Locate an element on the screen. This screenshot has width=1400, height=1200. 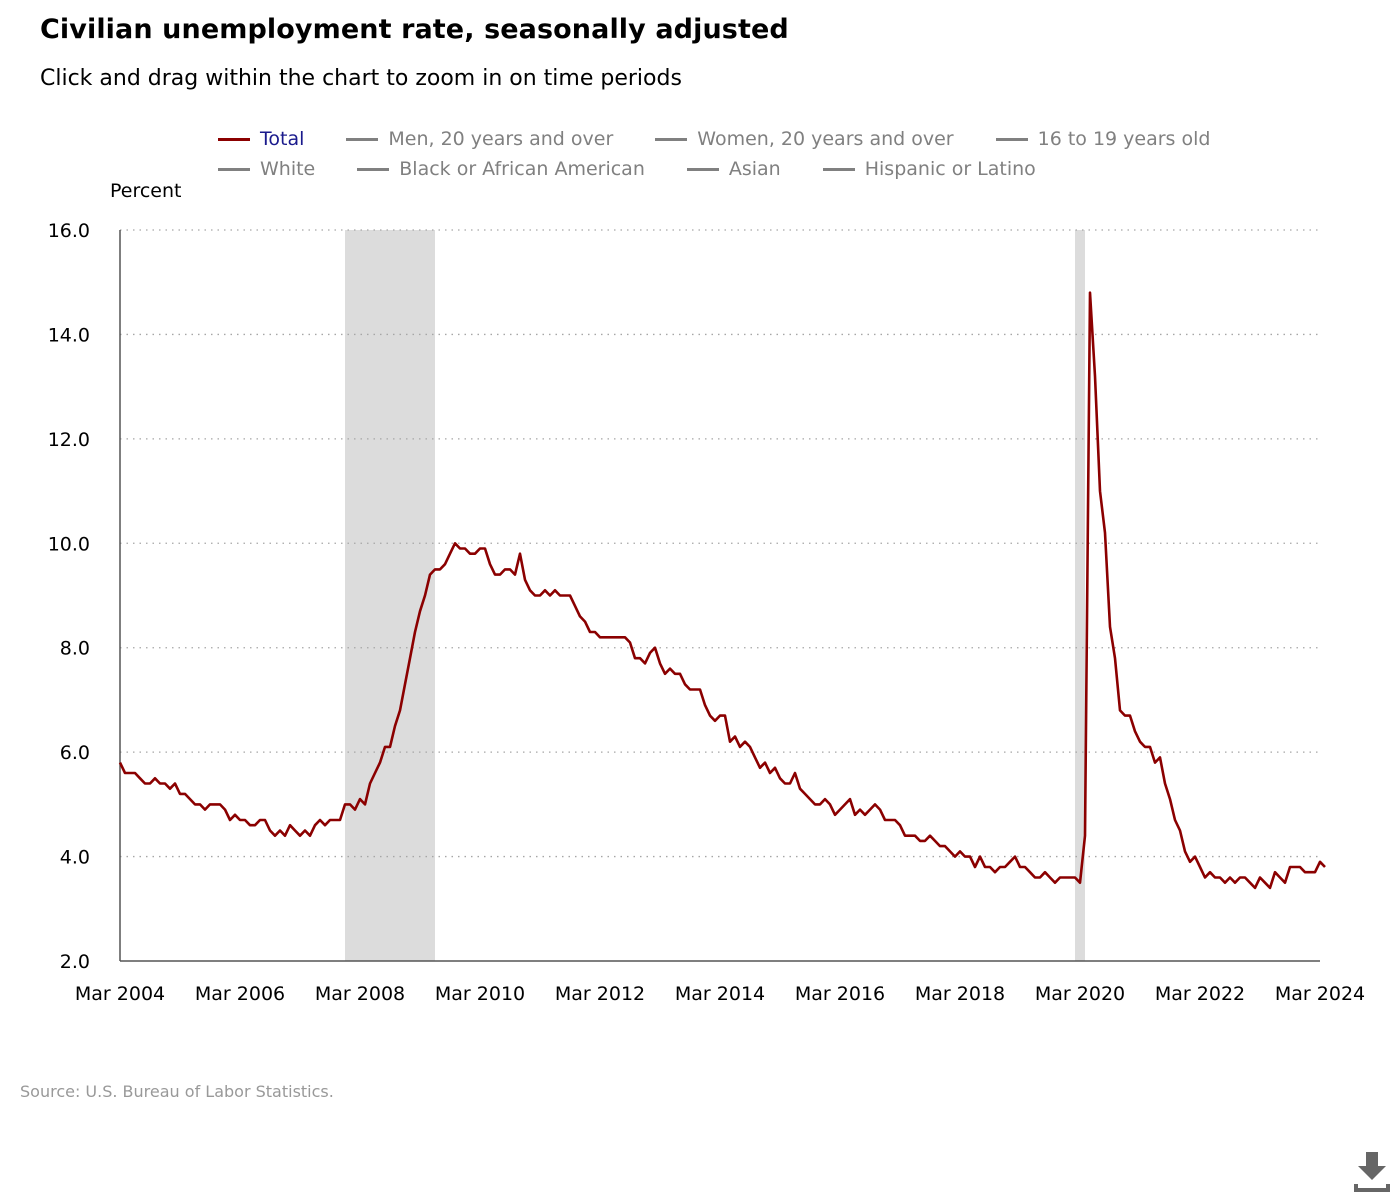
legend-label: 16 to 19 years old is located at coordinates (1124, 139).